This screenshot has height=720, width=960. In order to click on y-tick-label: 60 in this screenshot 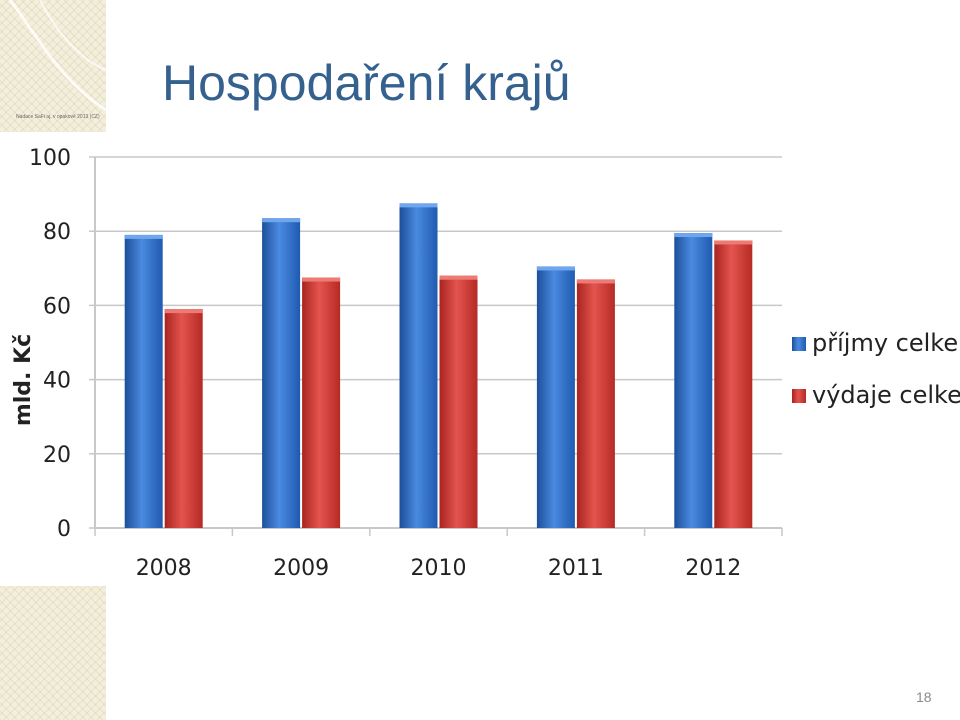, I will do `click(57, 306)`.